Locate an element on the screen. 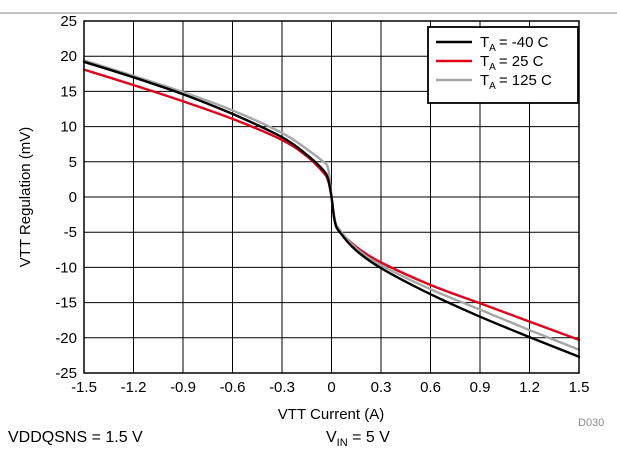 The height and width of the screenshot is (461, 617). x-tick-label: 1.2 is located at coordinates (529, 387).